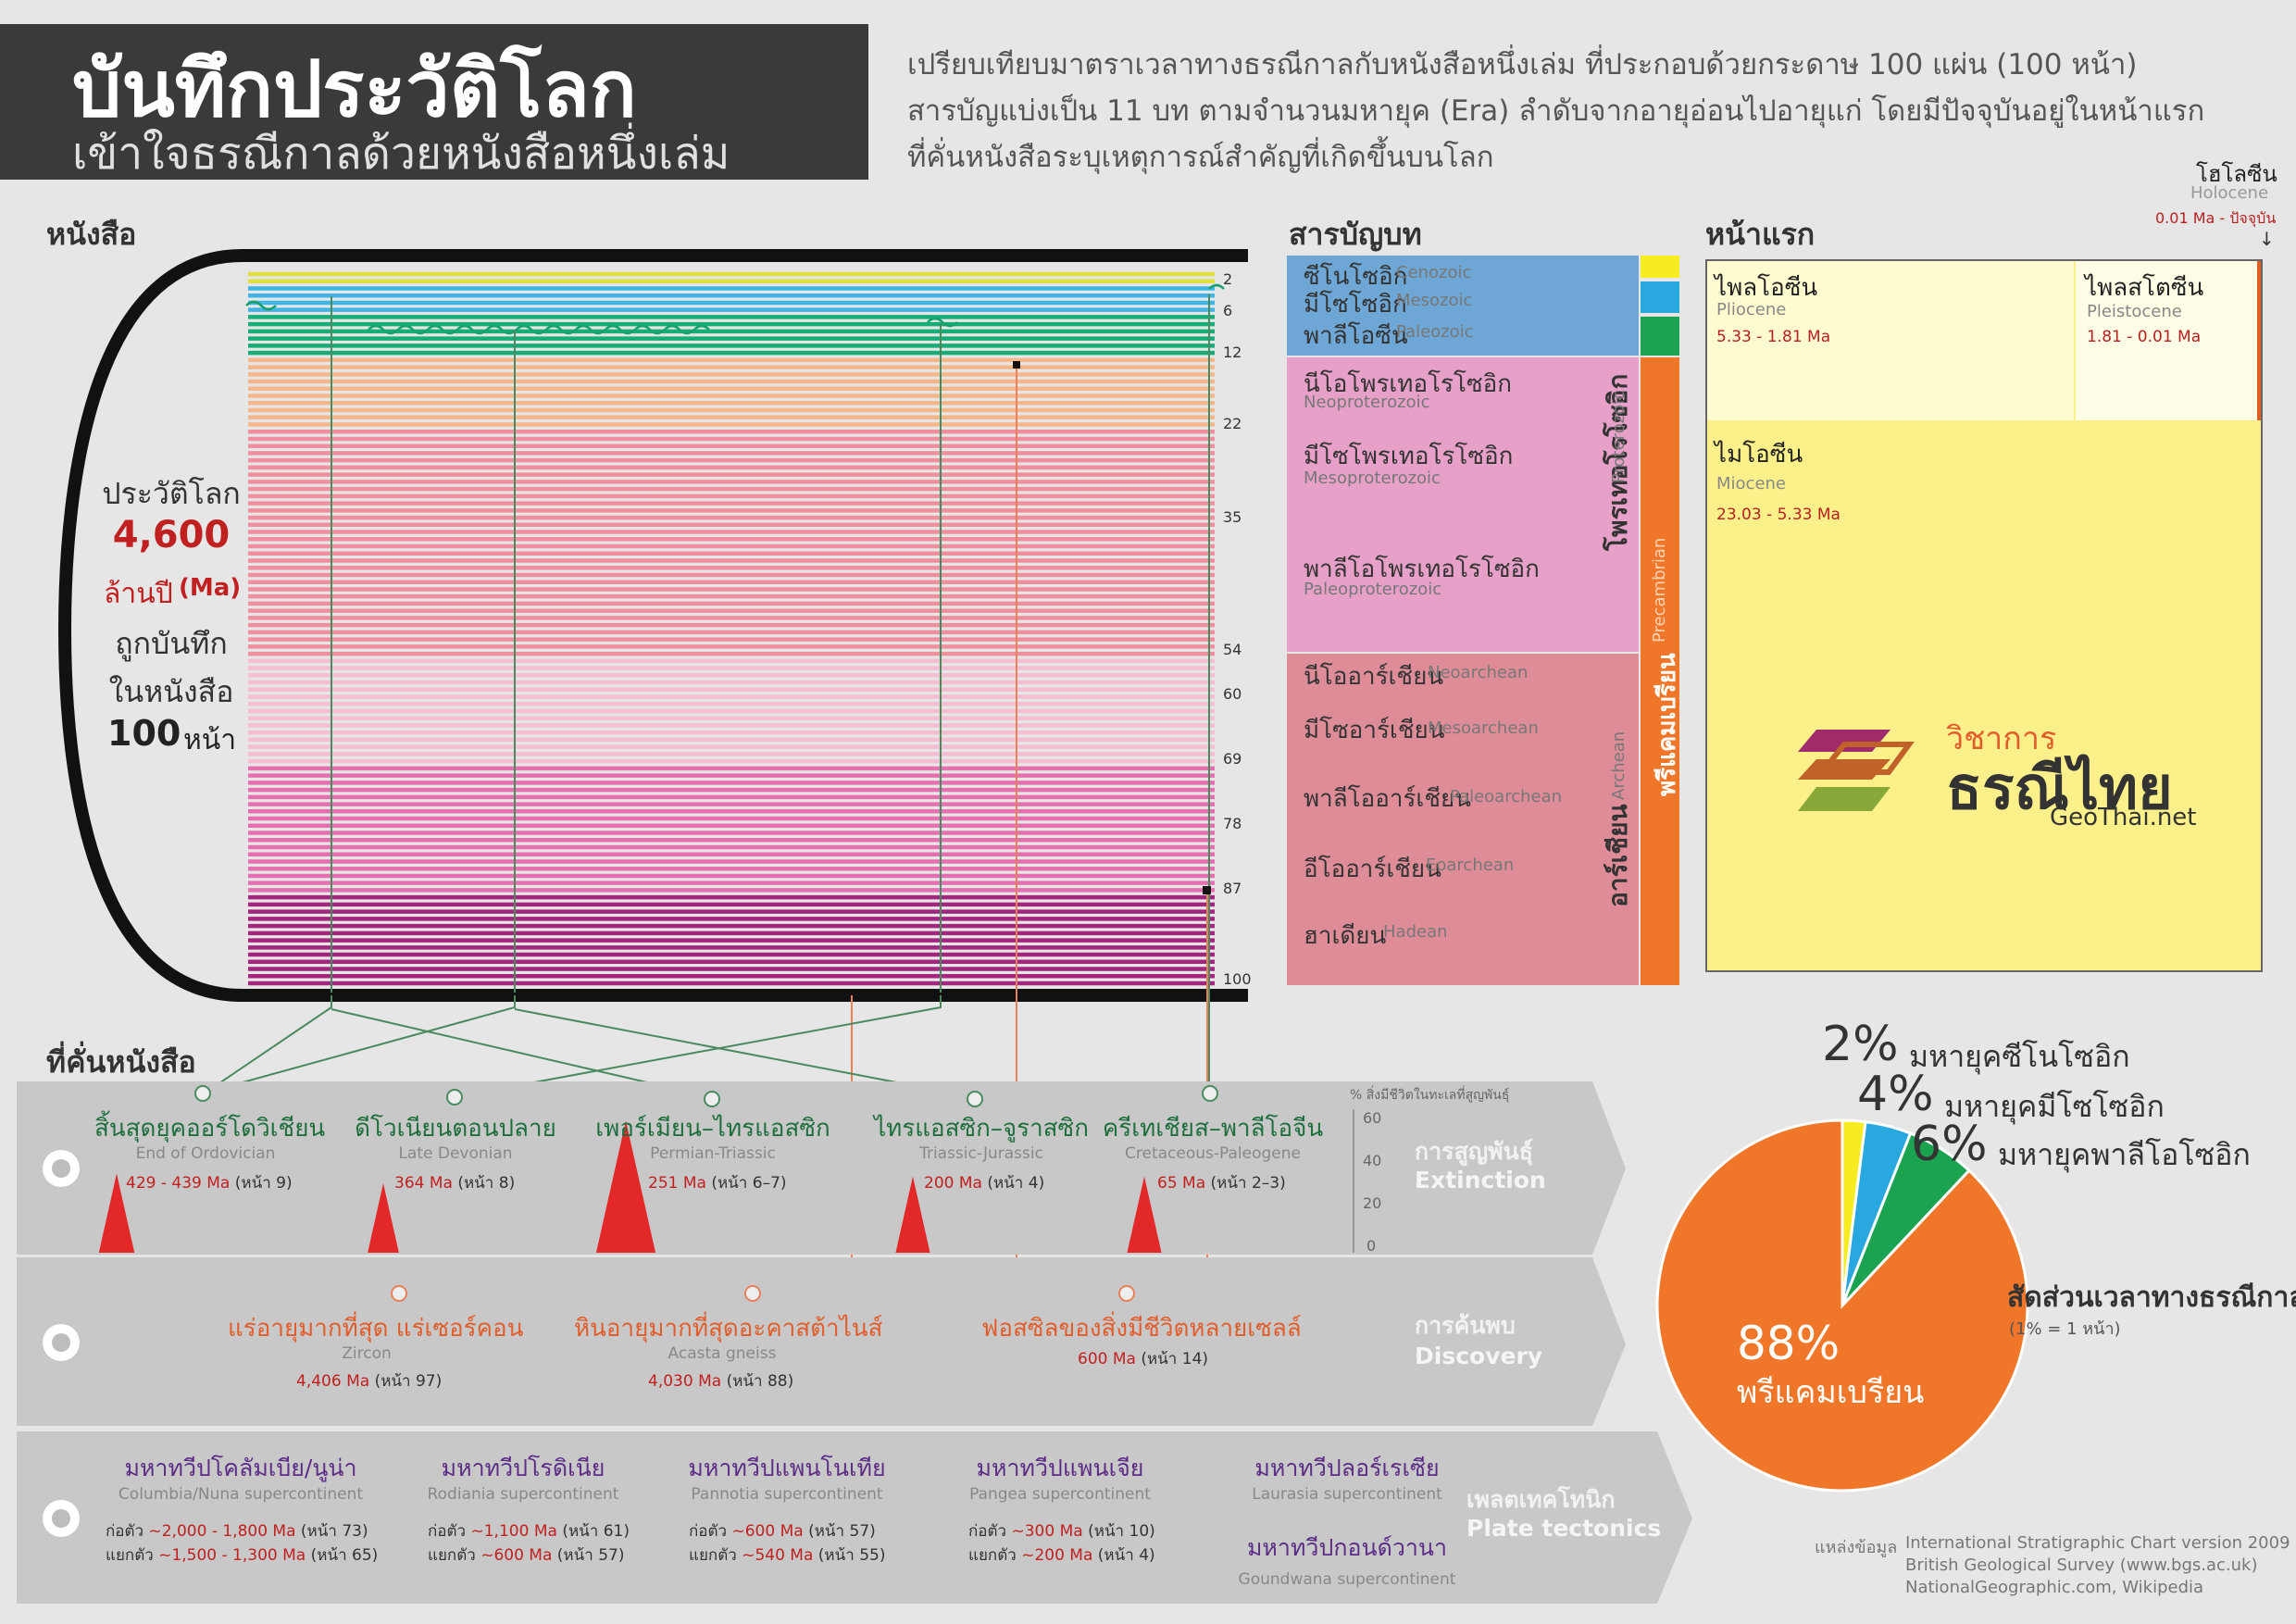  Describe the element at coordinates (529, 1531) in the screenshot. I see `supercontinent-form: ก่อตัว ~1,100 Ma (หน้า 61)` at that location.